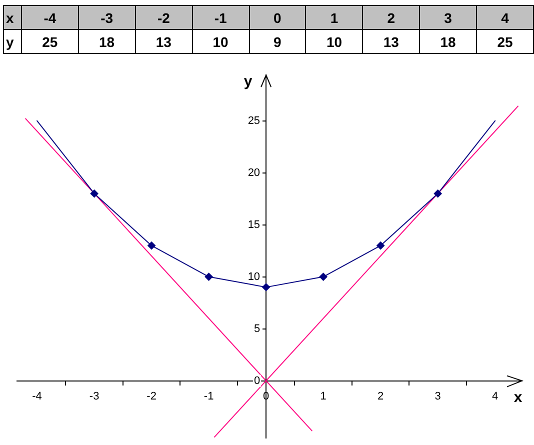 This screenshot has width=534, height=445. Describe the element at coordinates (257, 380) in the screenshot. I see `y-tick-label: 0` at that location.